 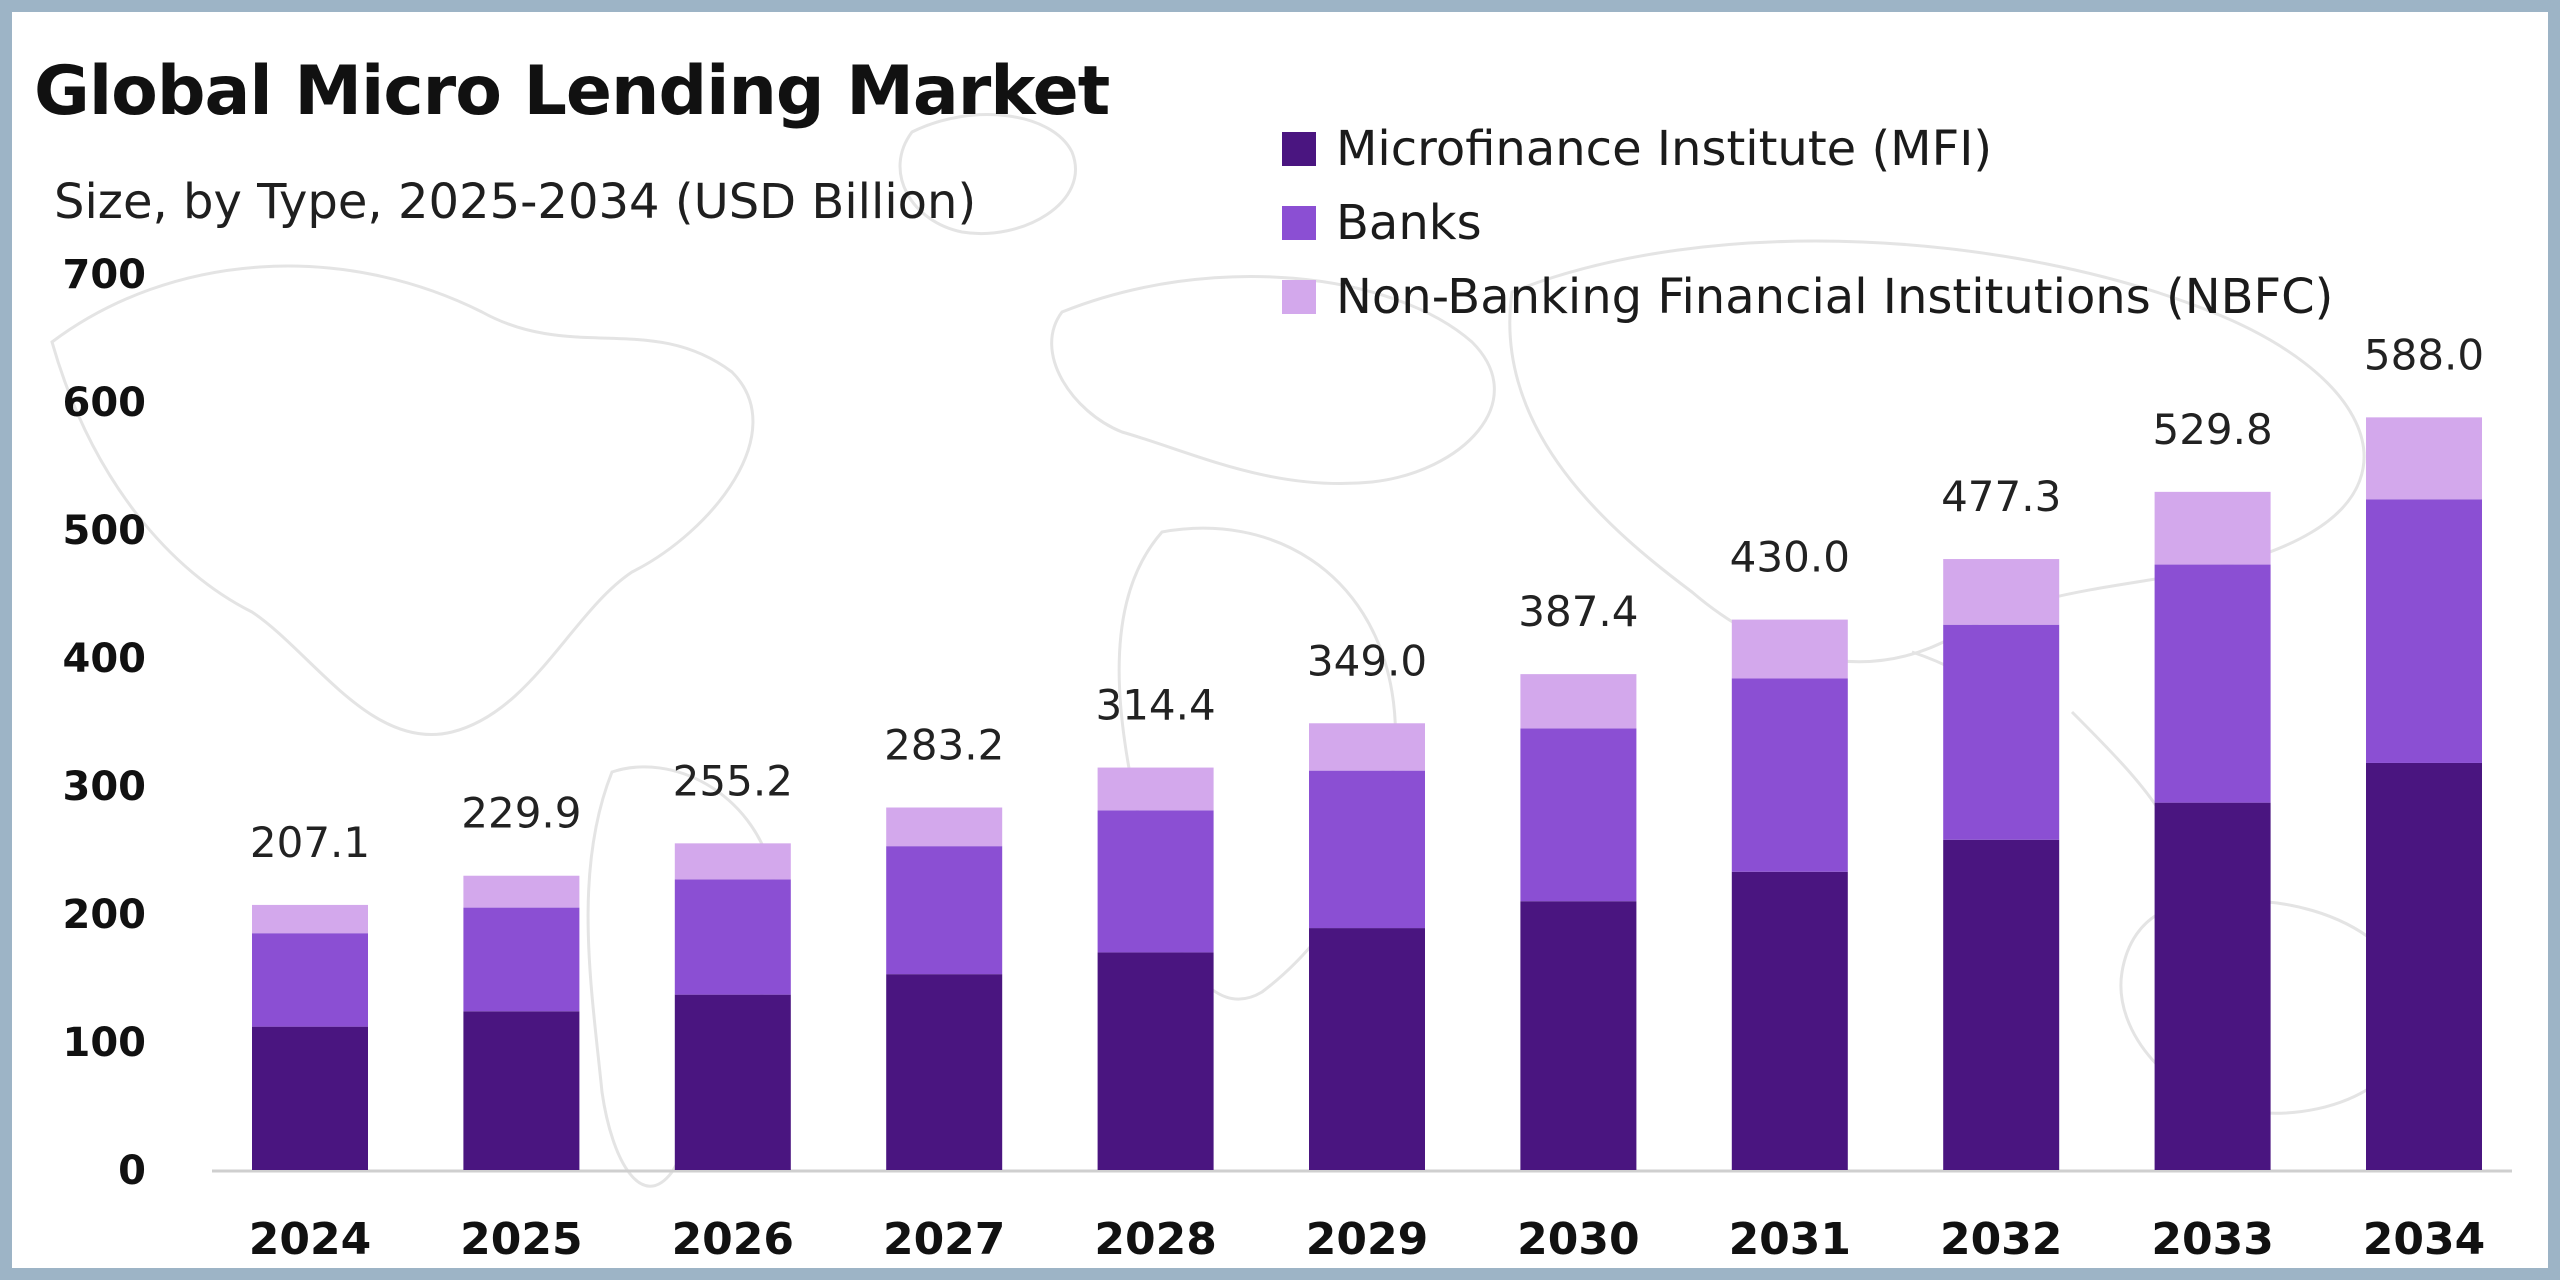 What do you see at coordinates (2212, 683) in the screenshot?
I see `bar-segment-banks-2033` at bounding box center [2212, 683].